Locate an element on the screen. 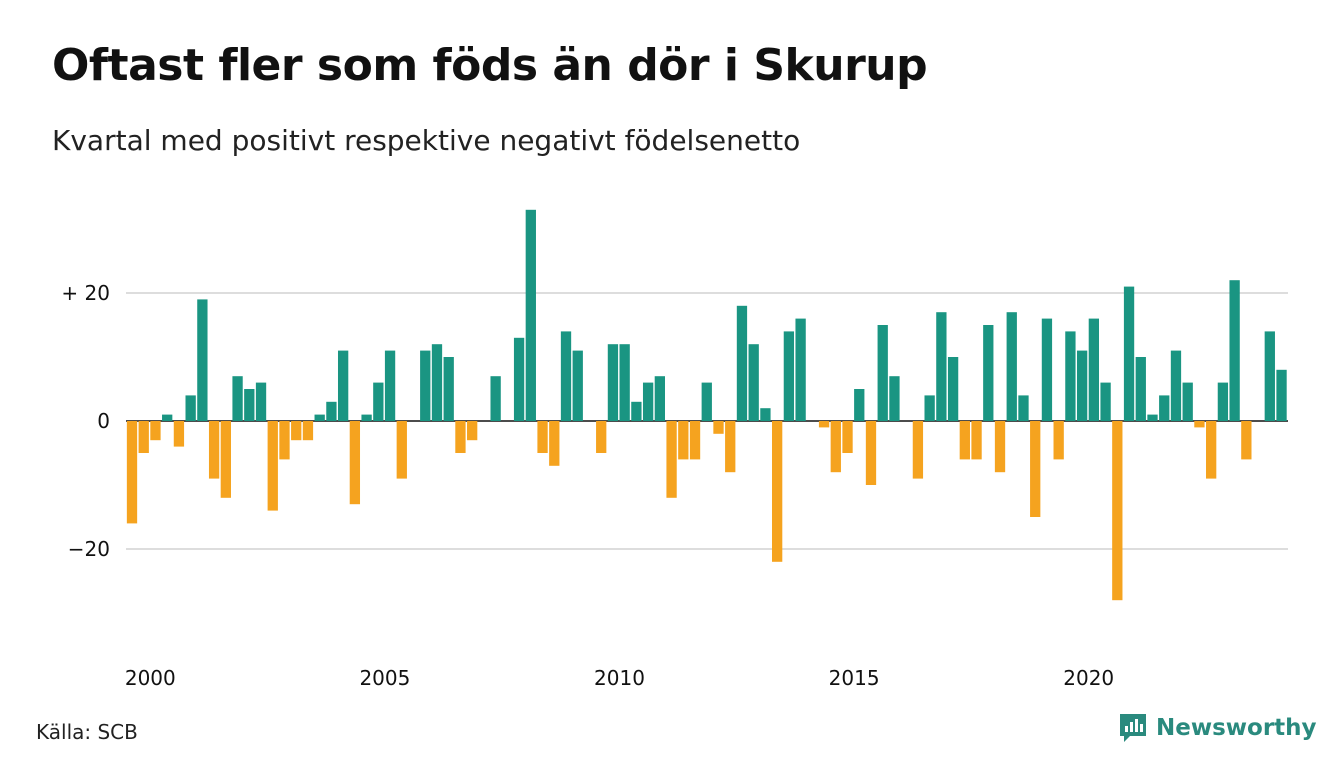 The image size is (1340, 780). brand: Newsworthy is located at coordinates (1217, 728).